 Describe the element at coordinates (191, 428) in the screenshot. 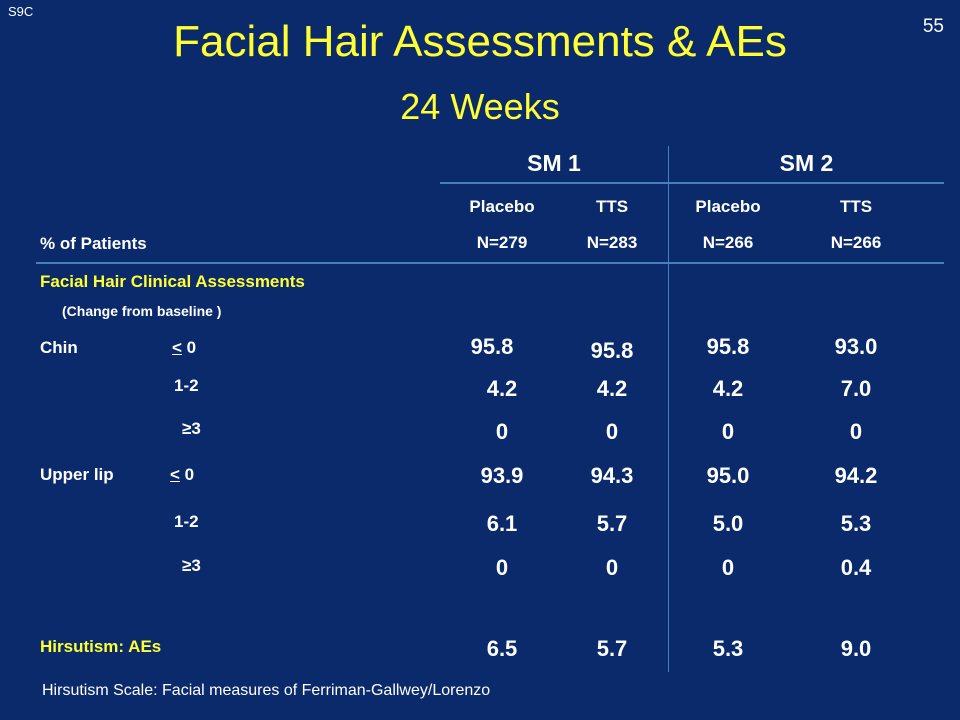

I see `chin-category: ≥3` at that location.